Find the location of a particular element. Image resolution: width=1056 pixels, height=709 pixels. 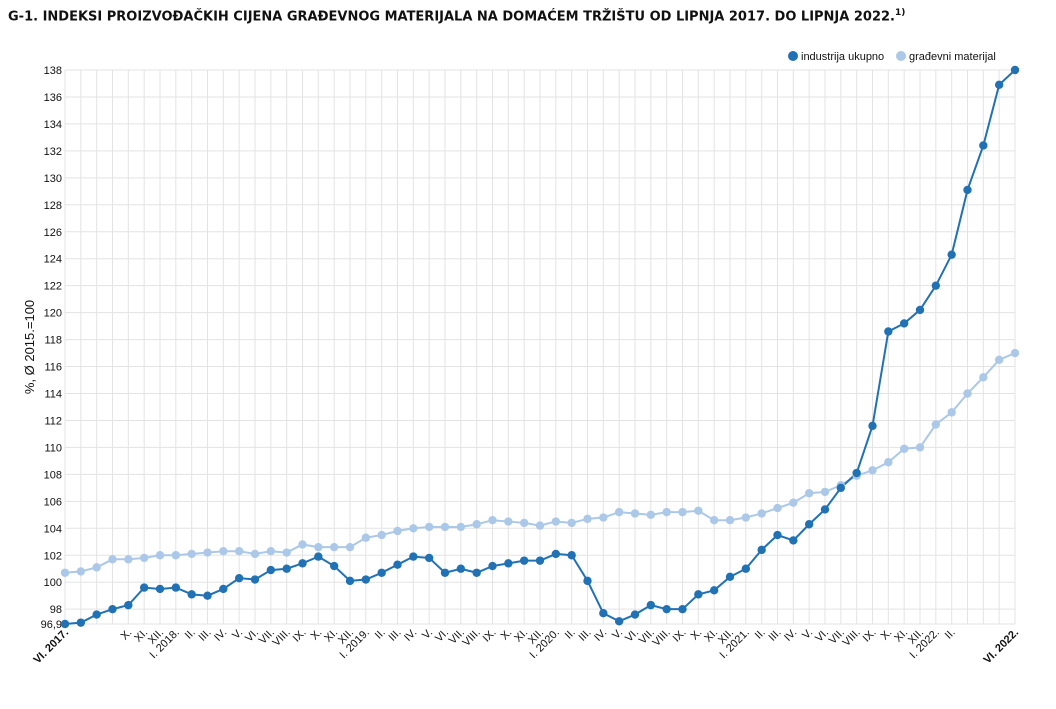

y-tick-label: 110 is located at coordinates (53, 448).